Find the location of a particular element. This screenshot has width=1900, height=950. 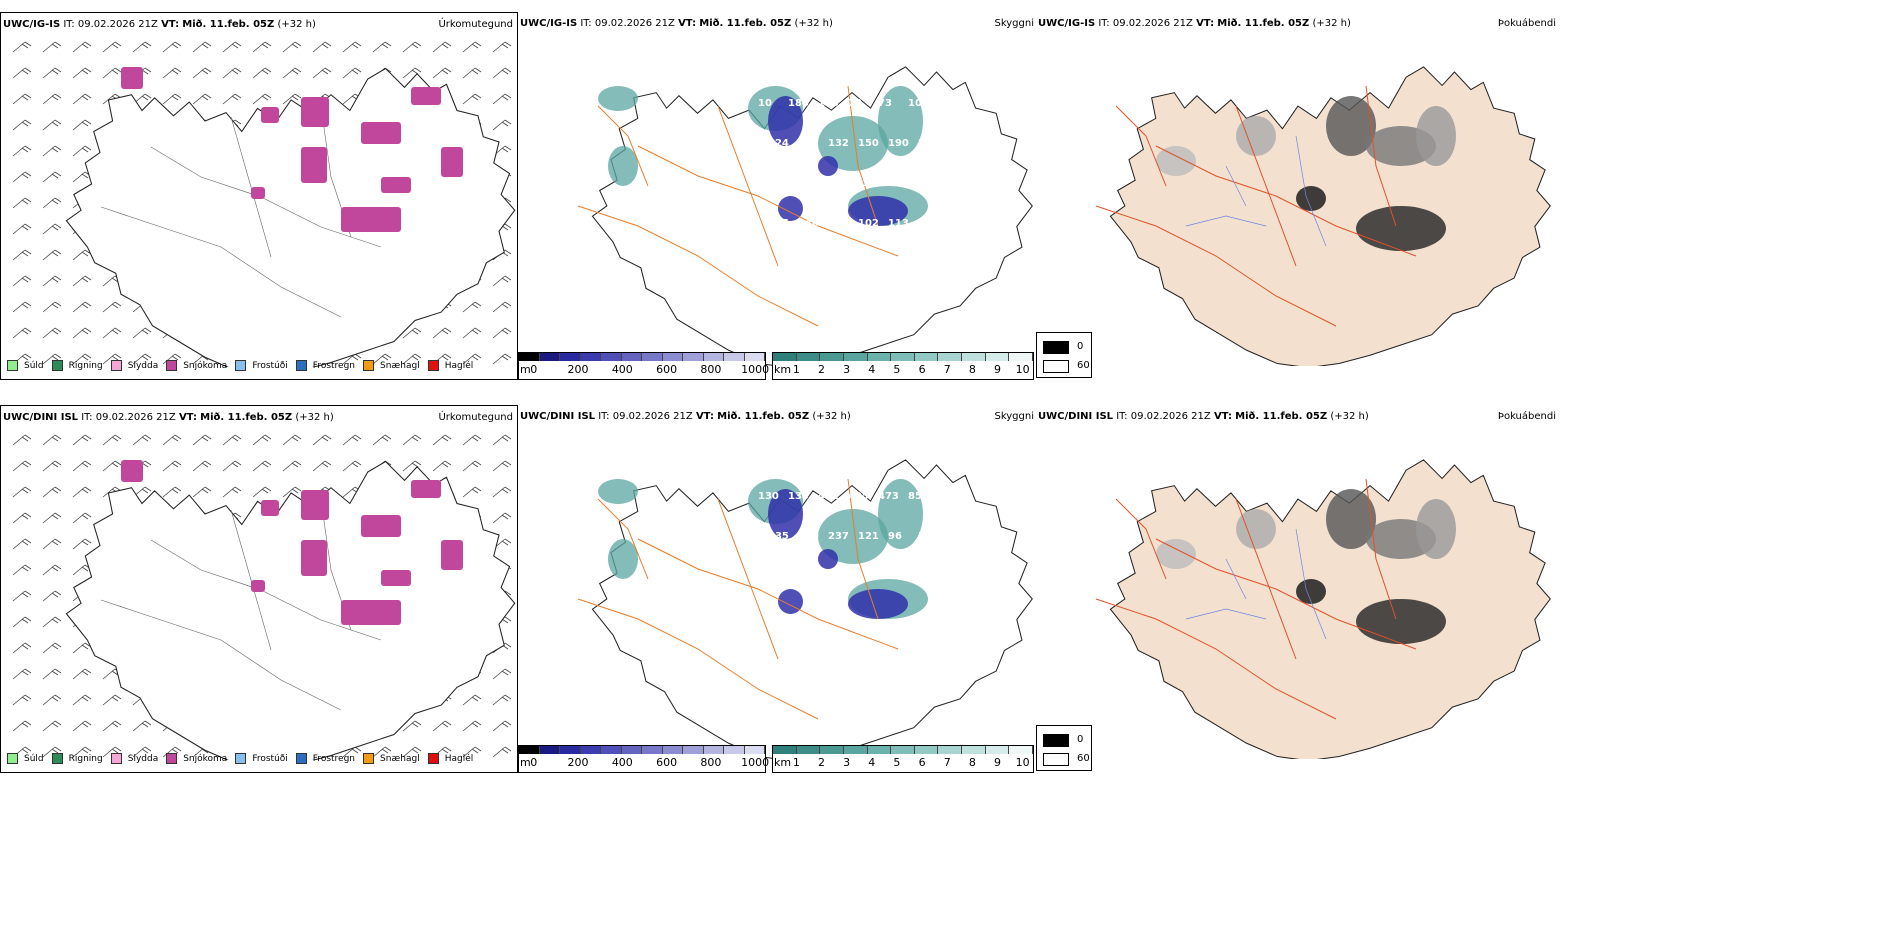

legend-label: Rigning is located at coordinates (85, 365).